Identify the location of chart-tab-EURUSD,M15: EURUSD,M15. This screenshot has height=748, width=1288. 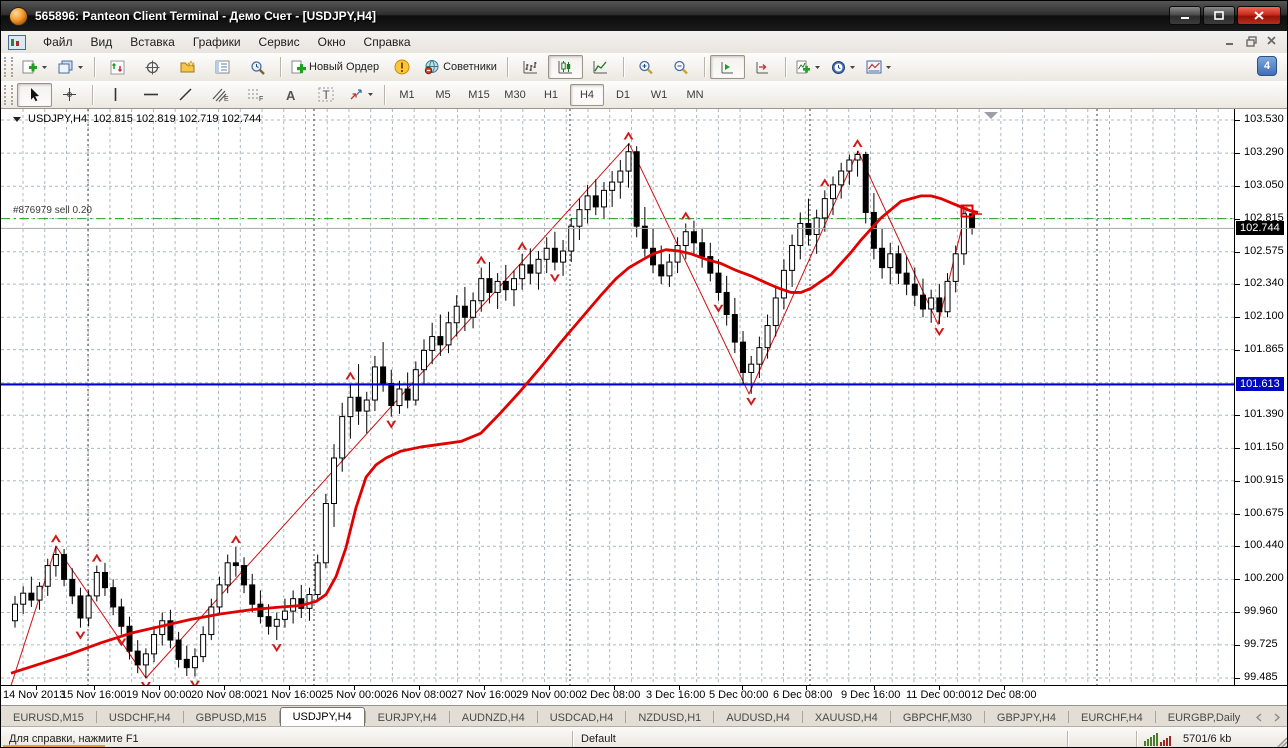
(48, 718).